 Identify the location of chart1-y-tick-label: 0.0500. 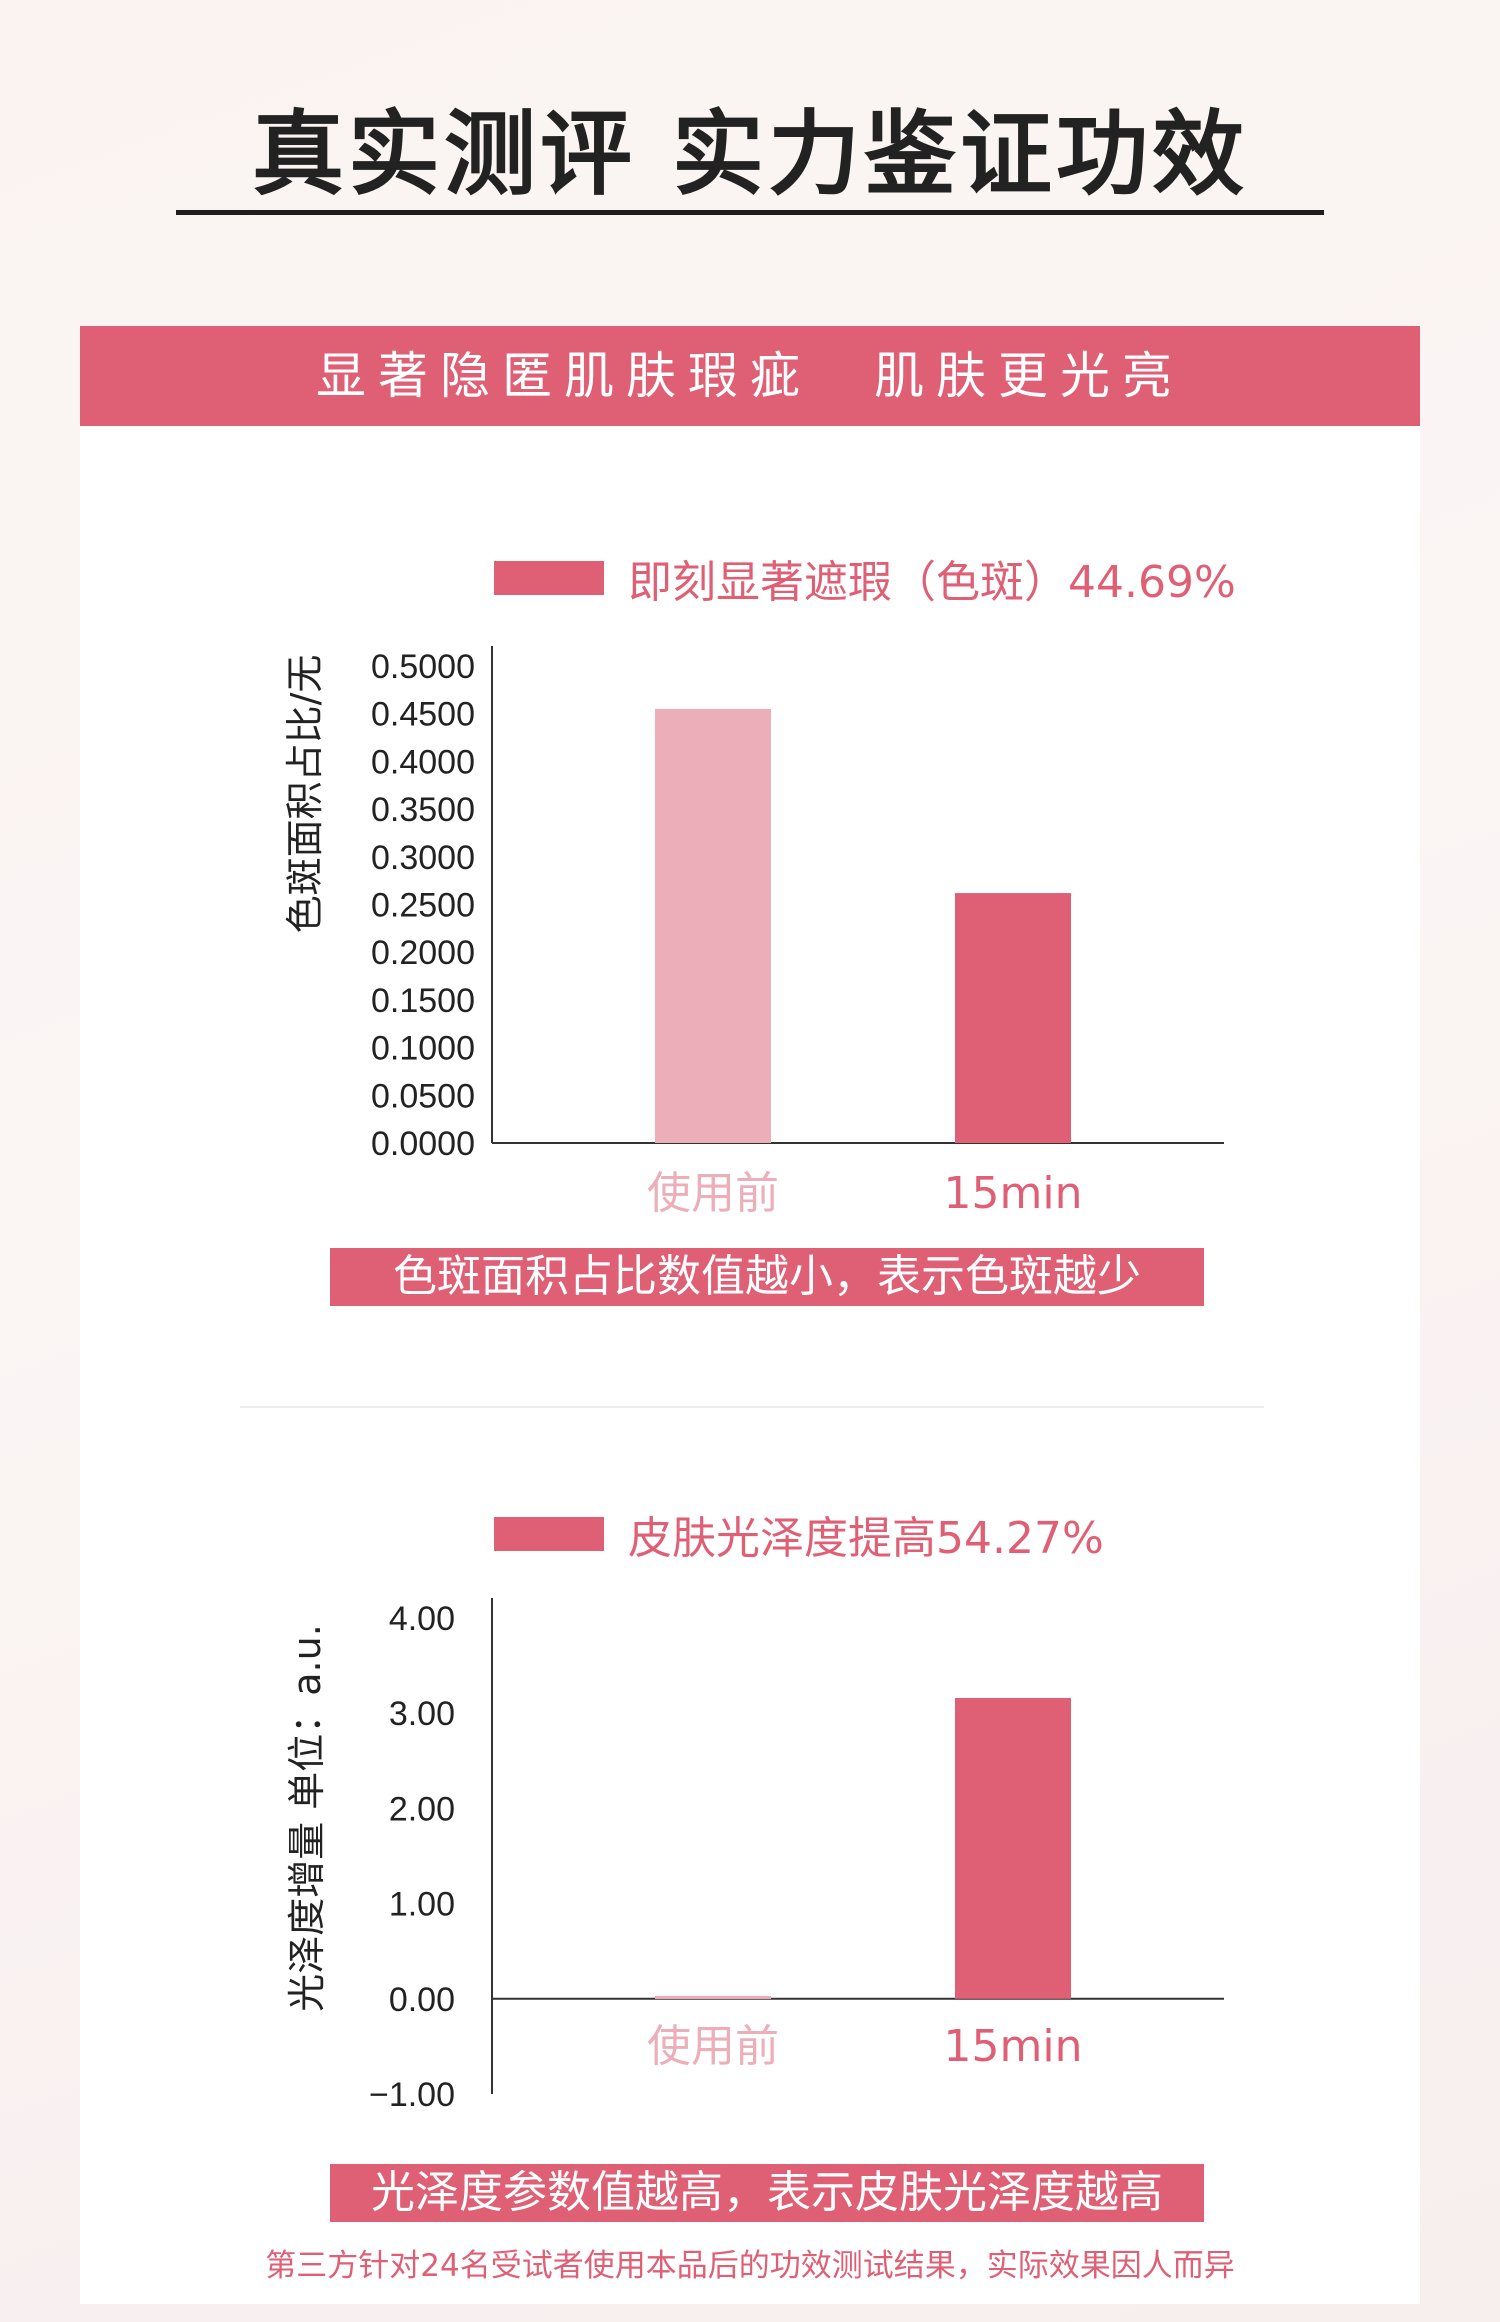
(423, 1096).